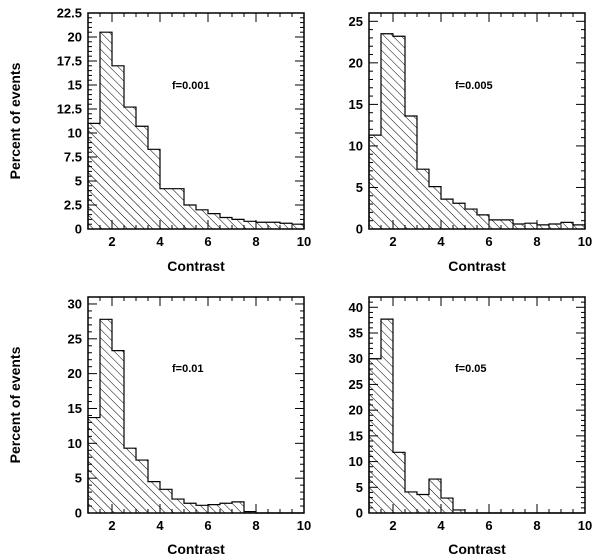 Image resolution: width=597 pixels, height=560 pixels. What do you see at coordinates (471, 369) in the screenshot?
I see `panel-annotation: f=0.05` at bounding box center [471, 369].